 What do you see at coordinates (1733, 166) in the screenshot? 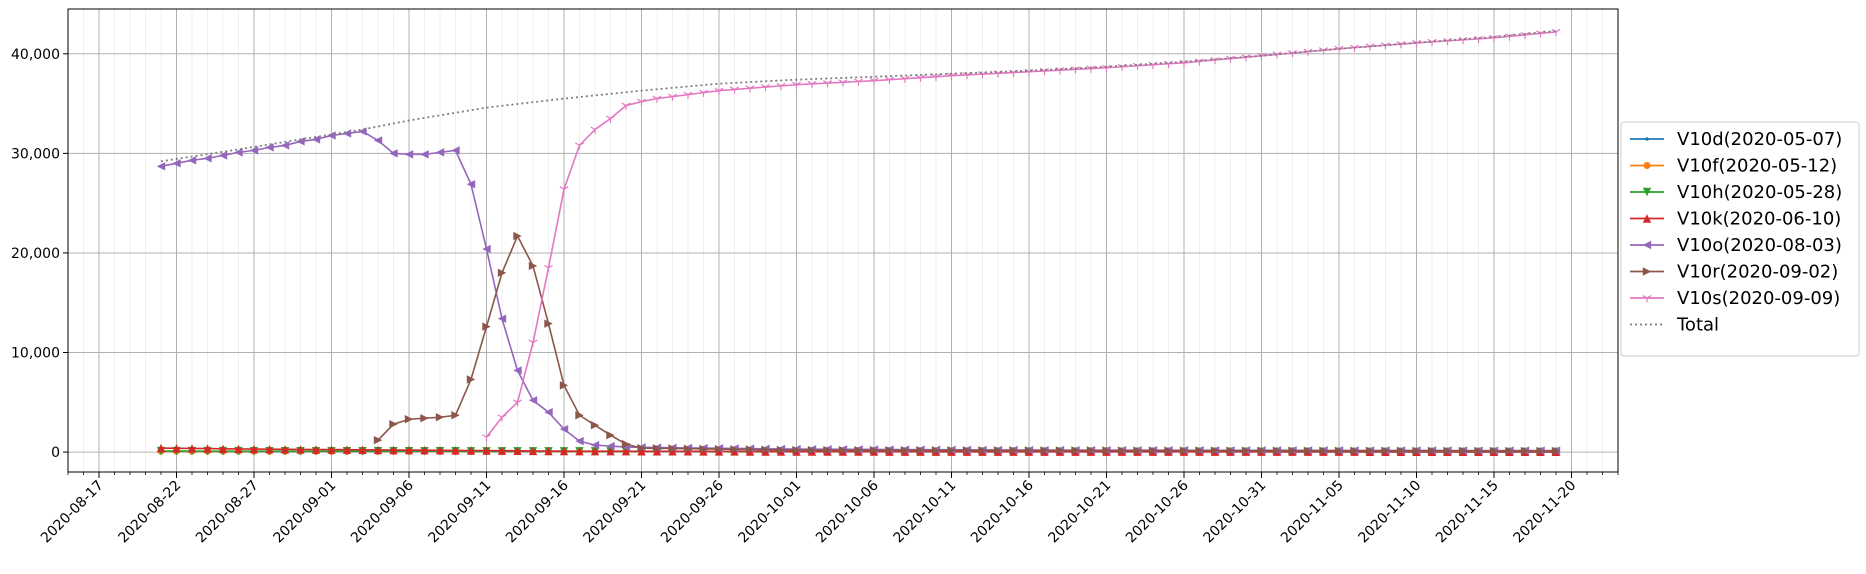
I see `legend-item: V10f(2020-05-12)` at bounding box center [1733, 166].